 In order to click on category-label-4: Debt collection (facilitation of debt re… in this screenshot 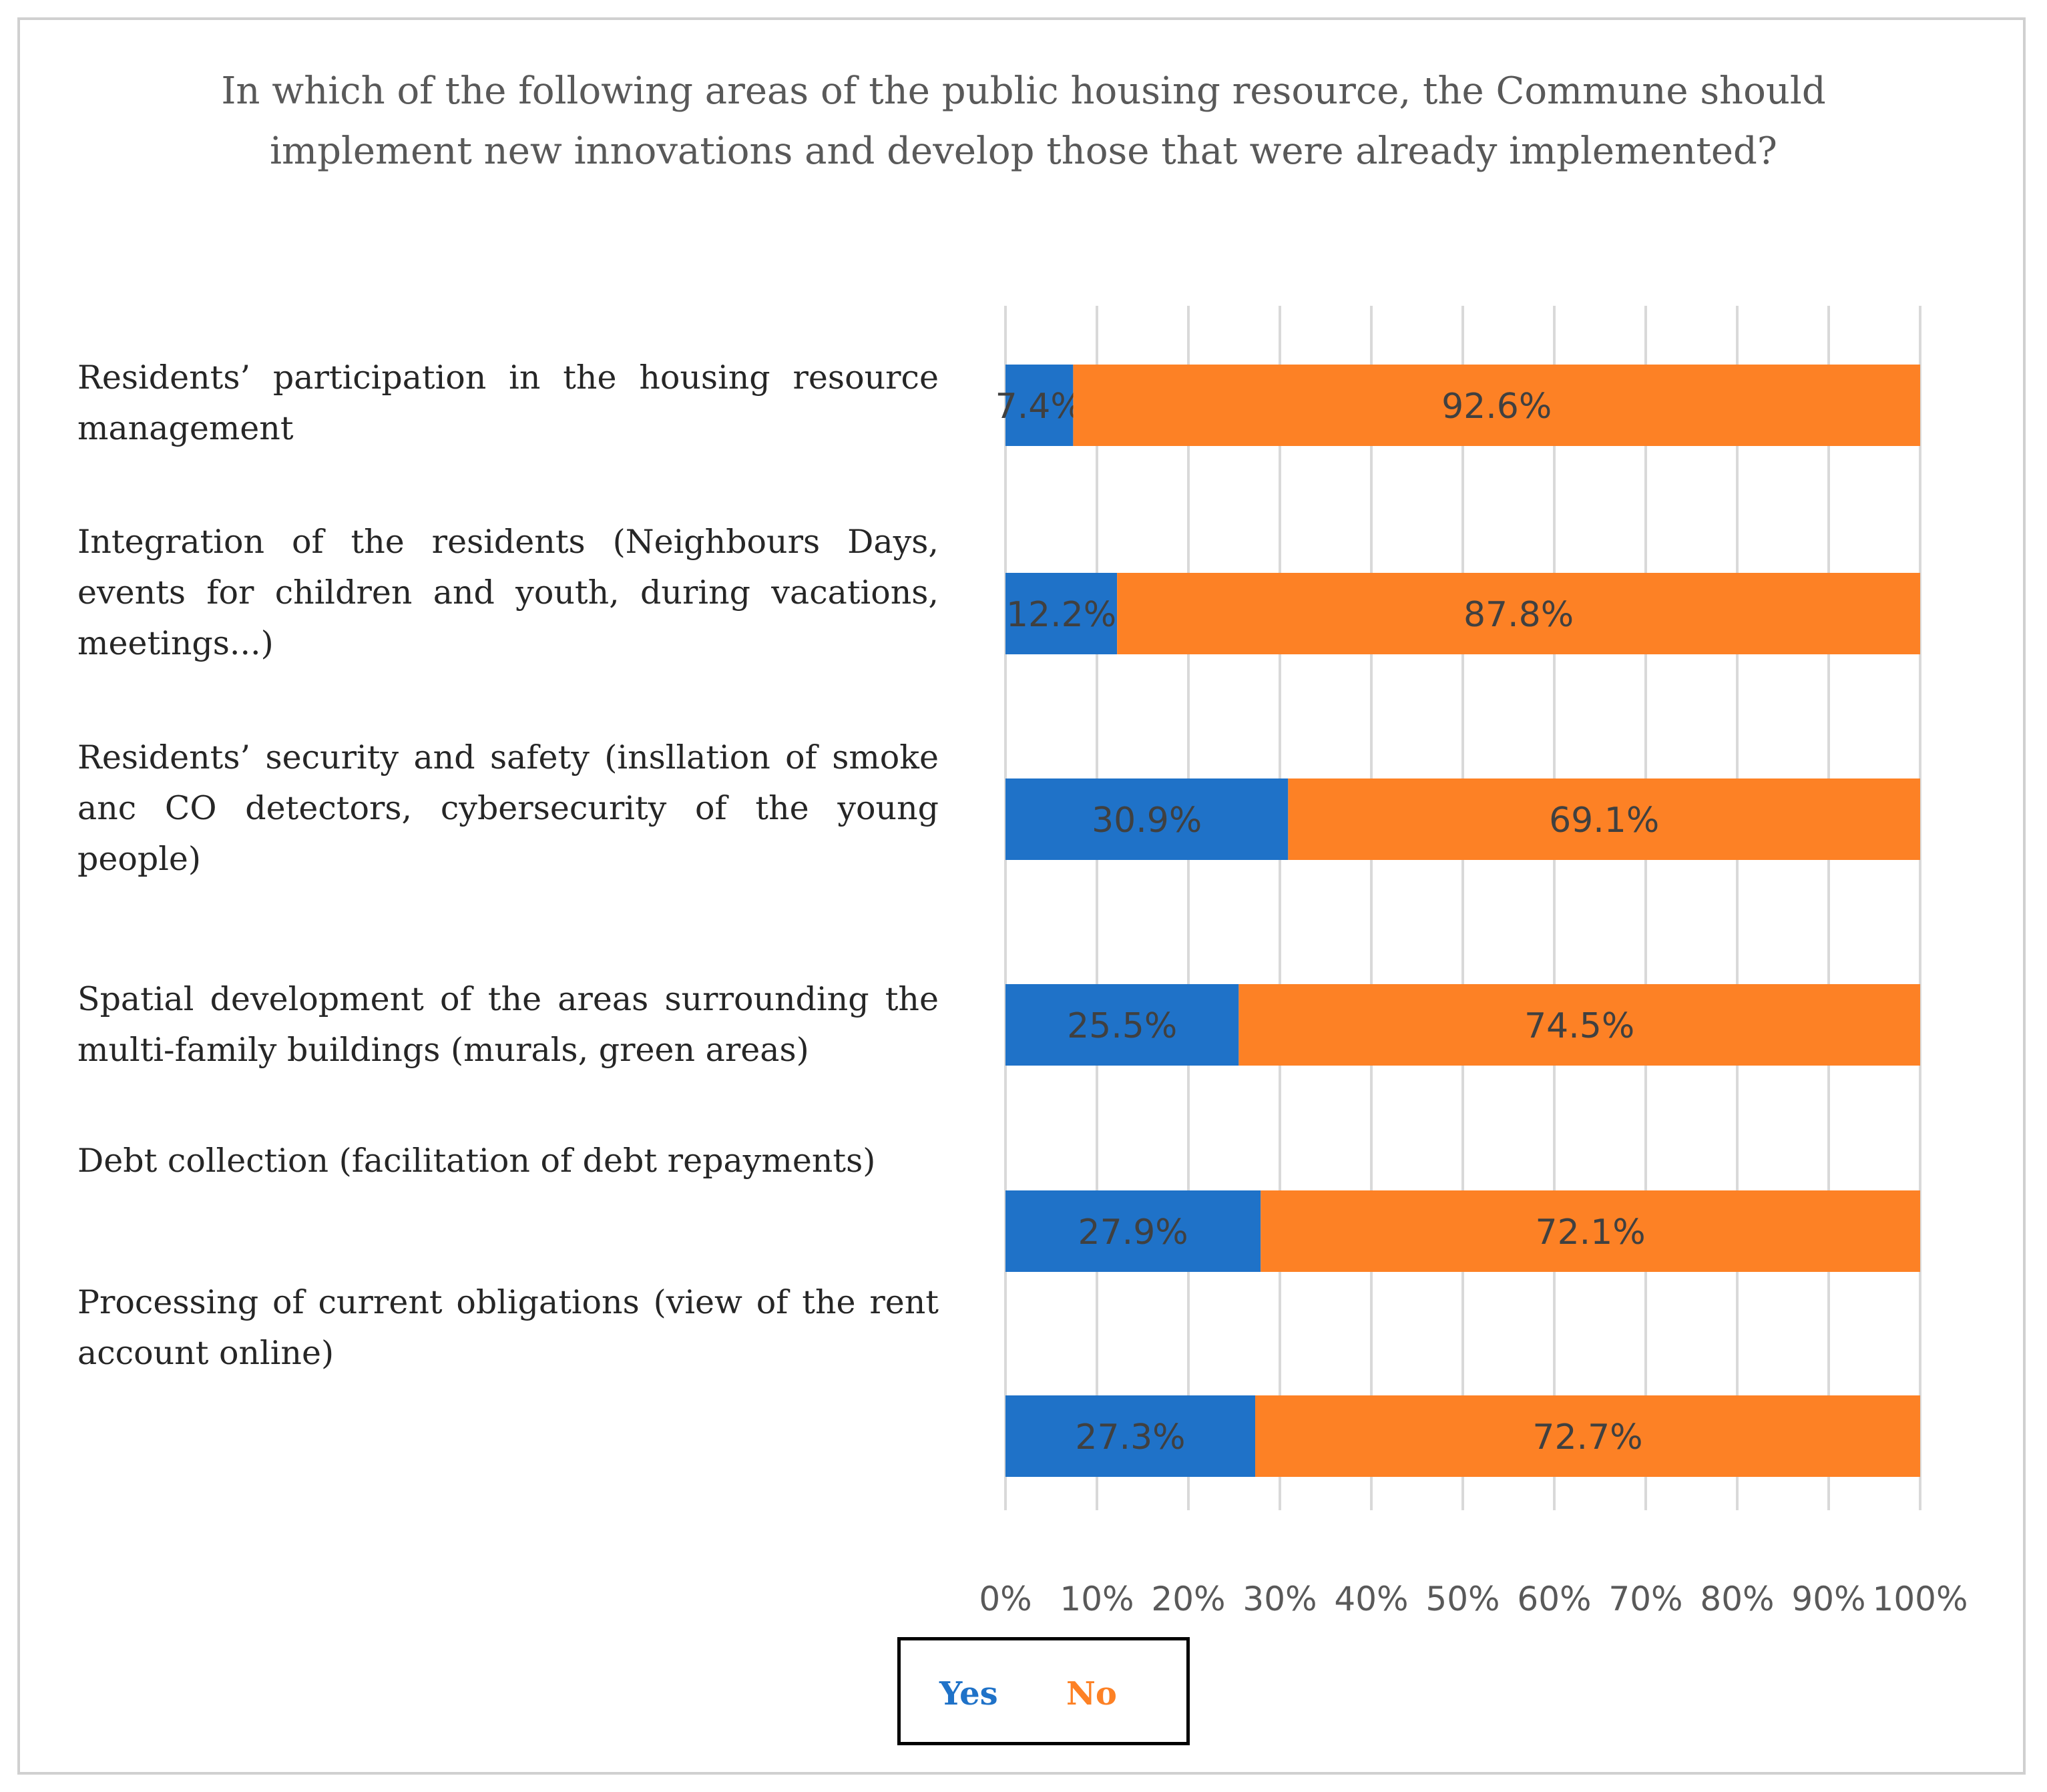, I will do `click(476, 1161)`.